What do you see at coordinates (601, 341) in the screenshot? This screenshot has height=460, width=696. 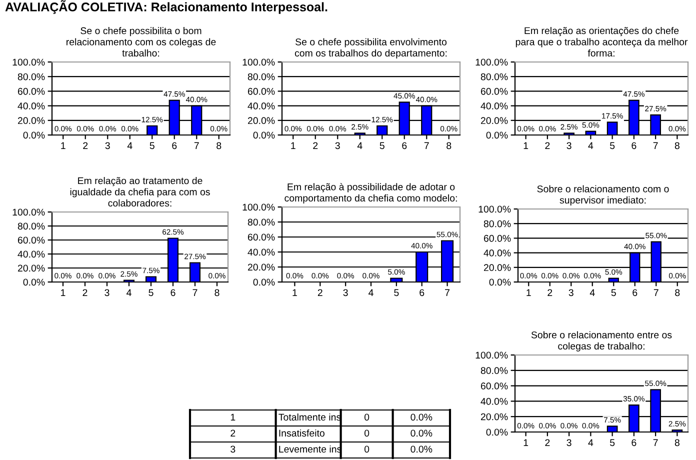 I see `chart-title: Sobre o relacionamento entre os colegas de trabalho:` at bounding box center [601, 341].